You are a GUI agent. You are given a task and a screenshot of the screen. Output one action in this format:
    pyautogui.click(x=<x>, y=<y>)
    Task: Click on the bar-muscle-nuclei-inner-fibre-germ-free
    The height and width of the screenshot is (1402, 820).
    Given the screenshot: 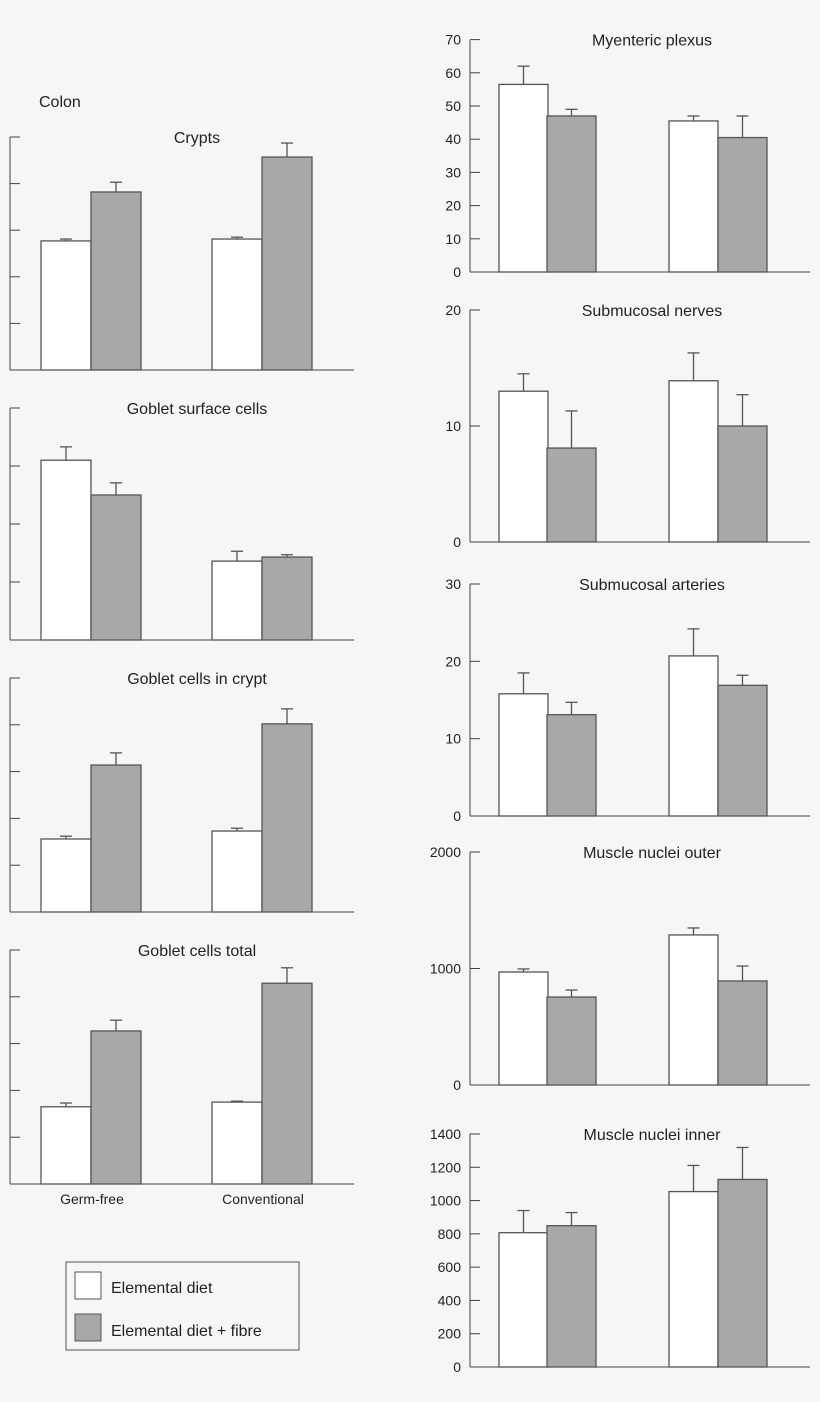 What is the action you would take?
    pyautogui.click(x=571, y=1296)
    